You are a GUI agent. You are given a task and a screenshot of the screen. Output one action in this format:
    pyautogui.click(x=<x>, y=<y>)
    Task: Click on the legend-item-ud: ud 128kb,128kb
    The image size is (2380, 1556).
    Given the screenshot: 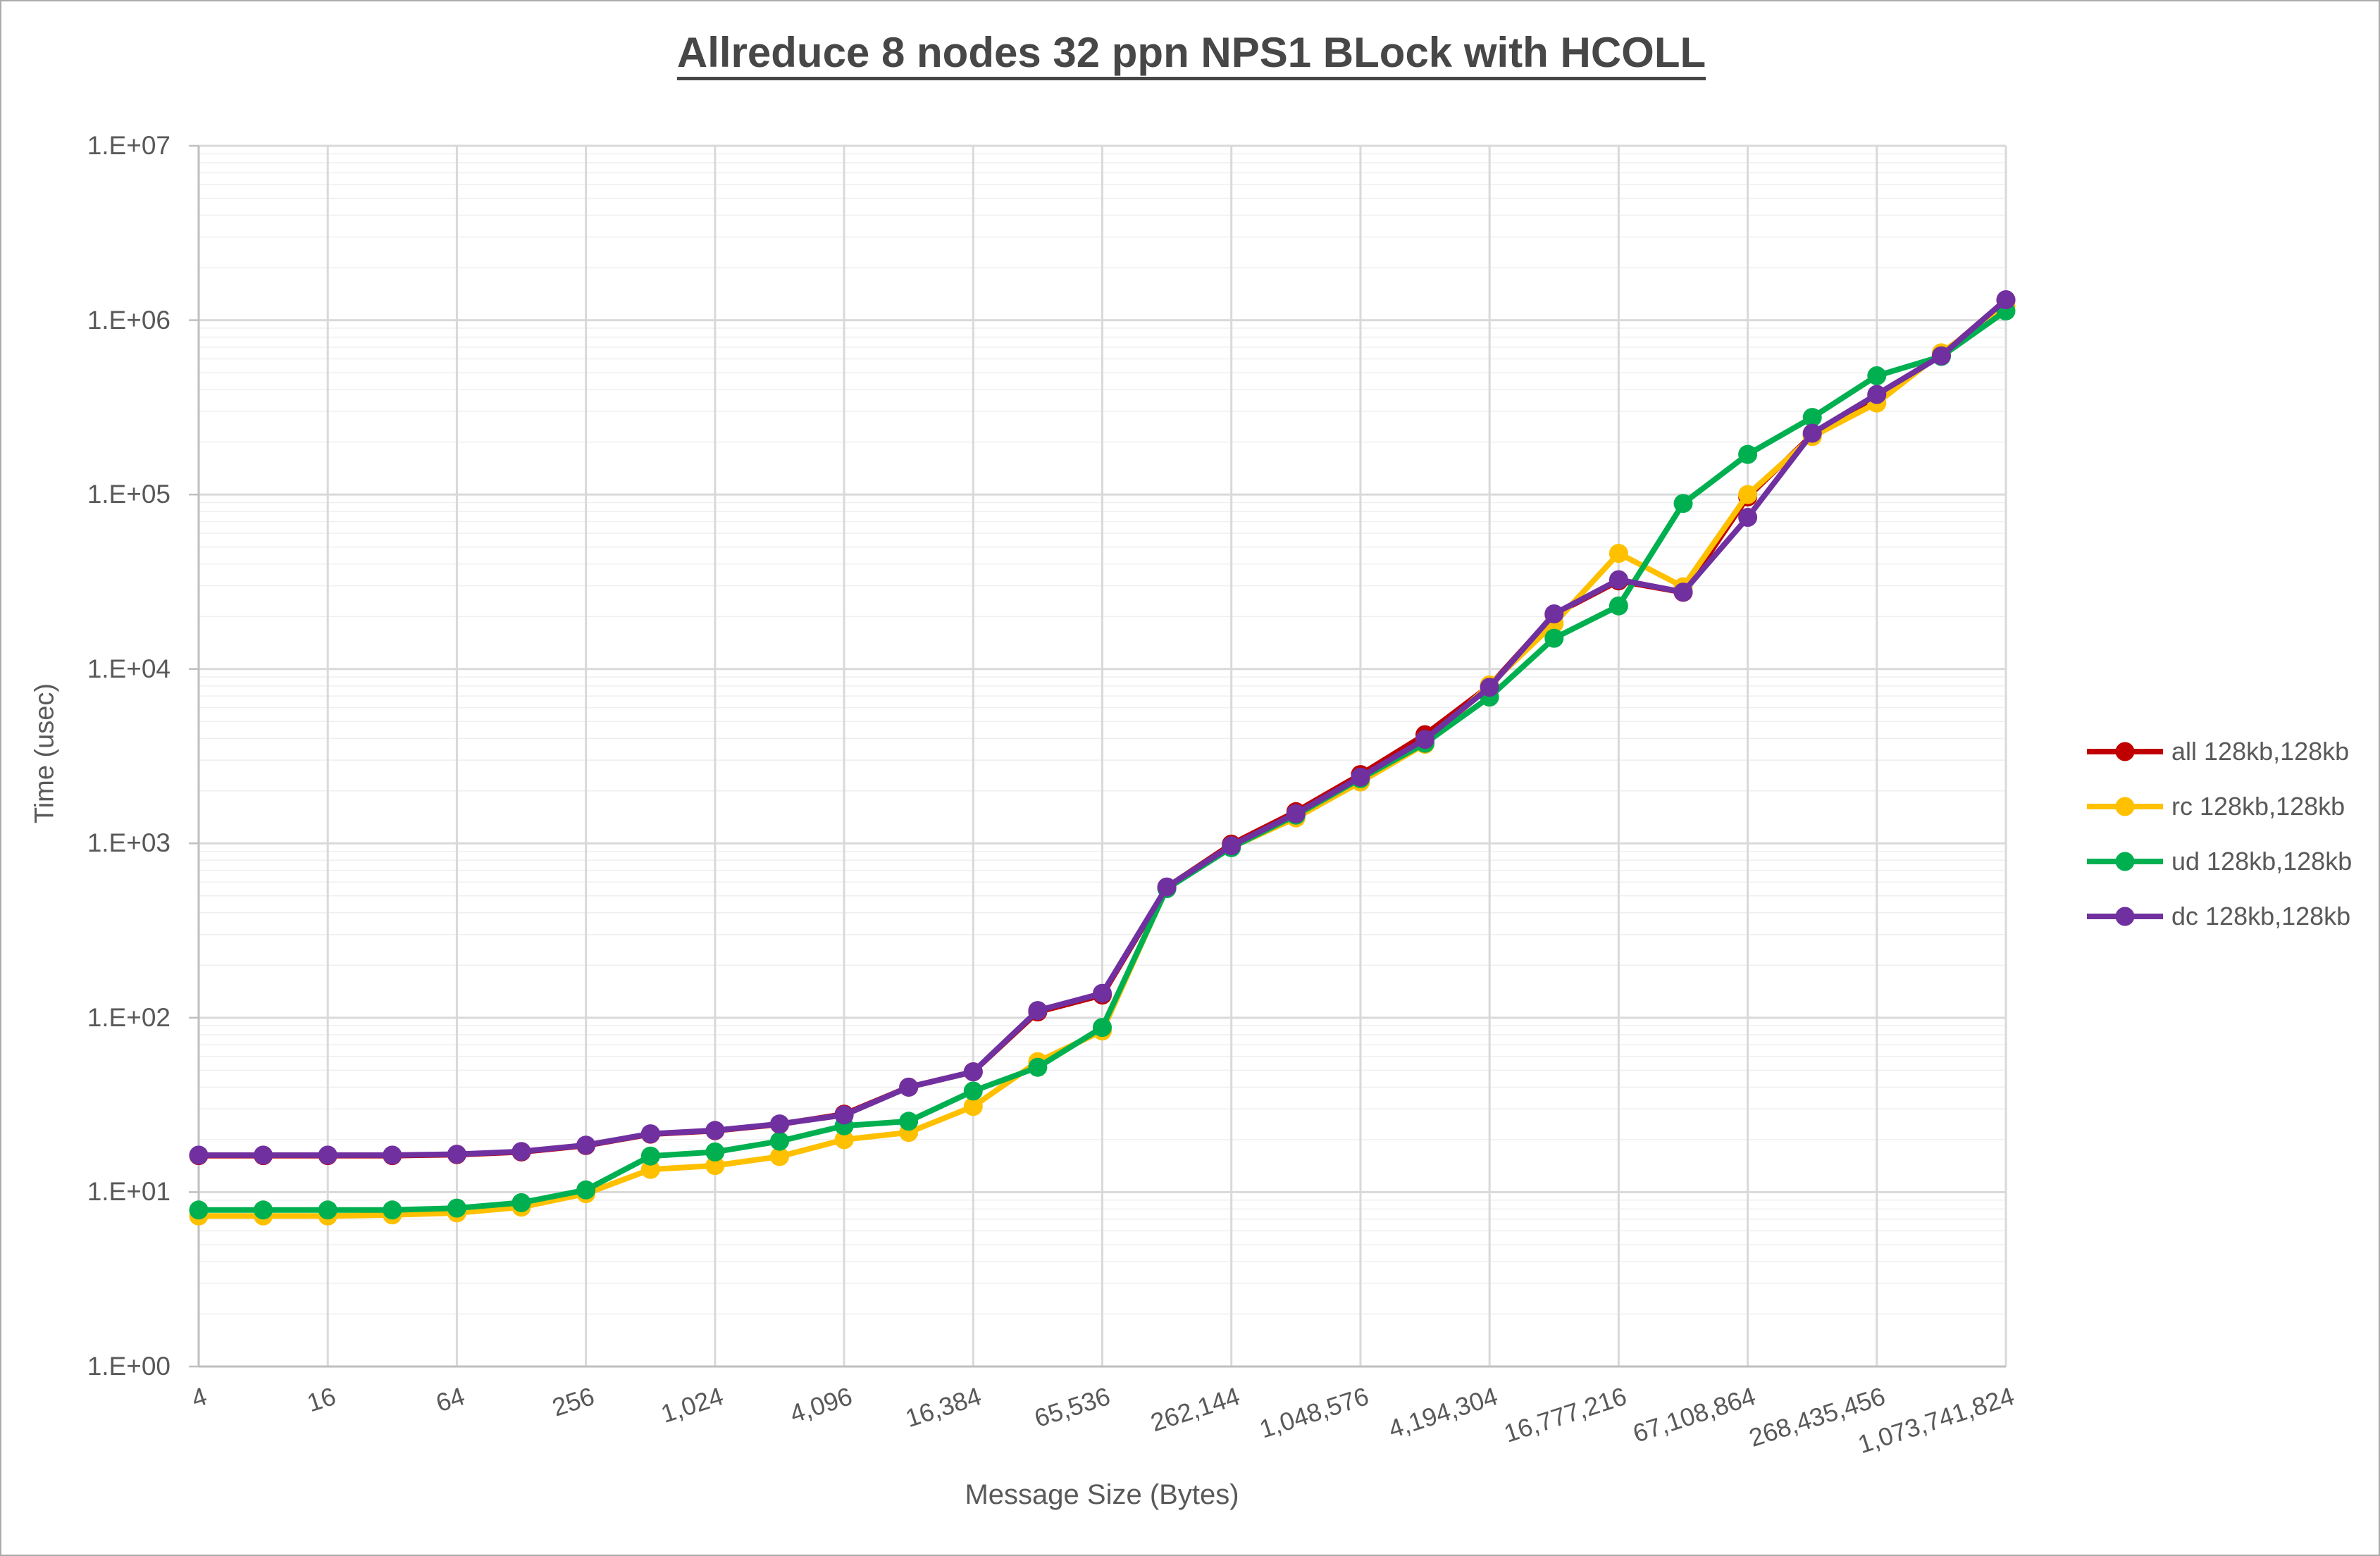 What is the action you would take?
    pyautogui.click(x=2218, y=861)
    